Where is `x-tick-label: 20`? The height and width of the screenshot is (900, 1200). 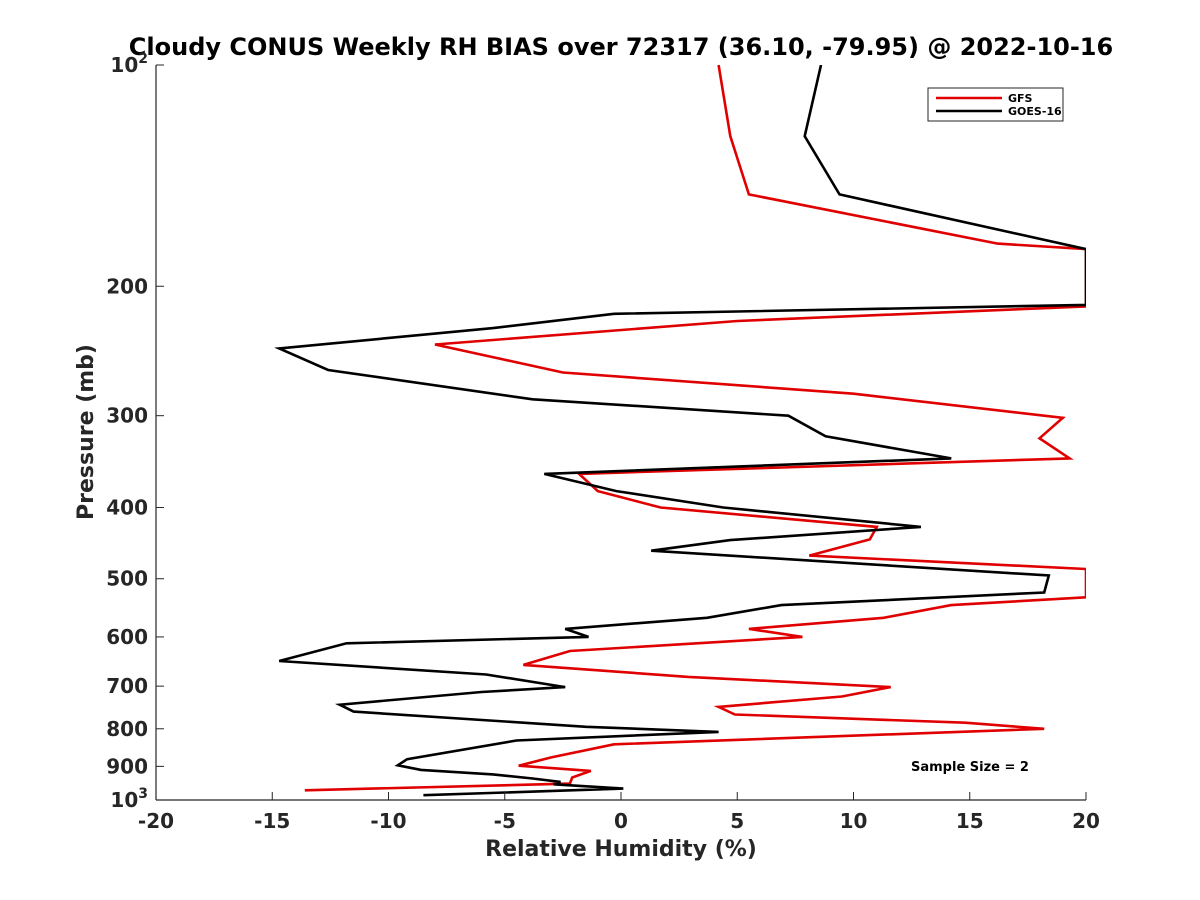
x-tick-label: 20 is located at coordinates (1086, 821).